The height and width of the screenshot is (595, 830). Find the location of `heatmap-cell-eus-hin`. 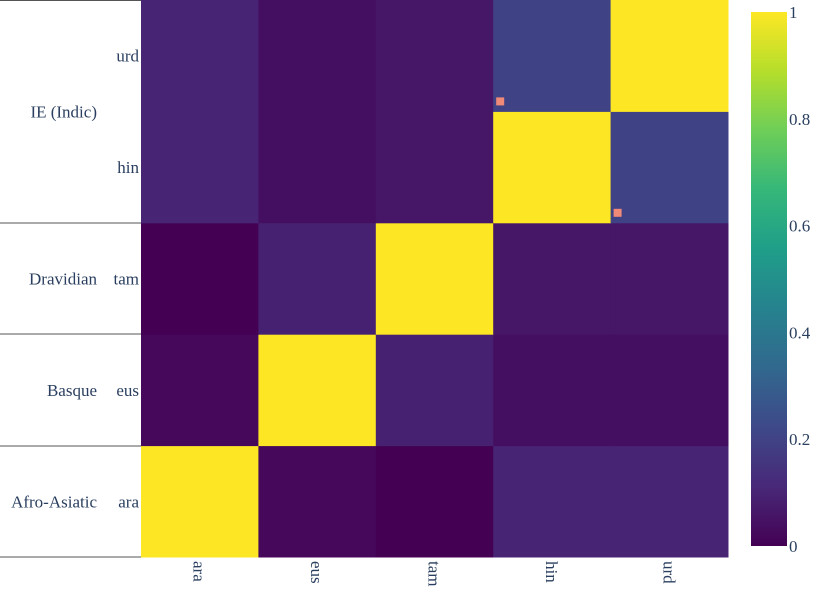

heatmap-cell-eus-hin is located at coordinates (552, 390).